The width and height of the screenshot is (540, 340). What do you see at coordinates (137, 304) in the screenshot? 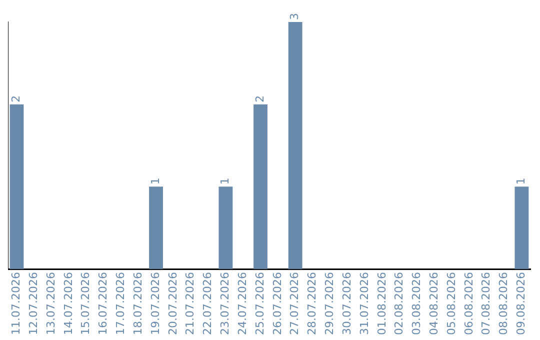
I see `x-tick-label: 18.07.2026` at bounding box center [137, 304].